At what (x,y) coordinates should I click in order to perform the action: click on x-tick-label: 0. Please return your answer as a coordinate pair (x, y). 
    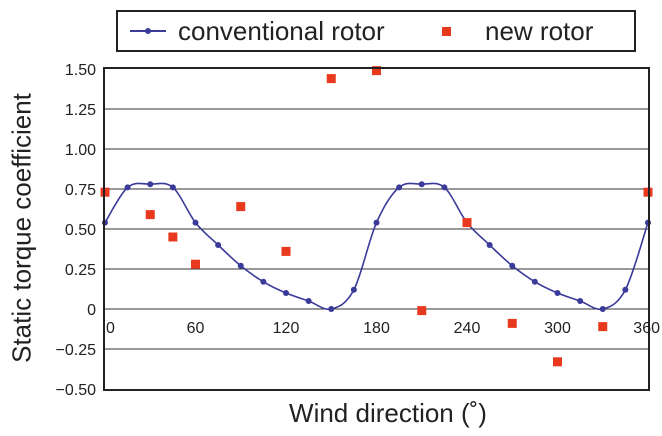
    Looking at the image, I should click on (110, 328).